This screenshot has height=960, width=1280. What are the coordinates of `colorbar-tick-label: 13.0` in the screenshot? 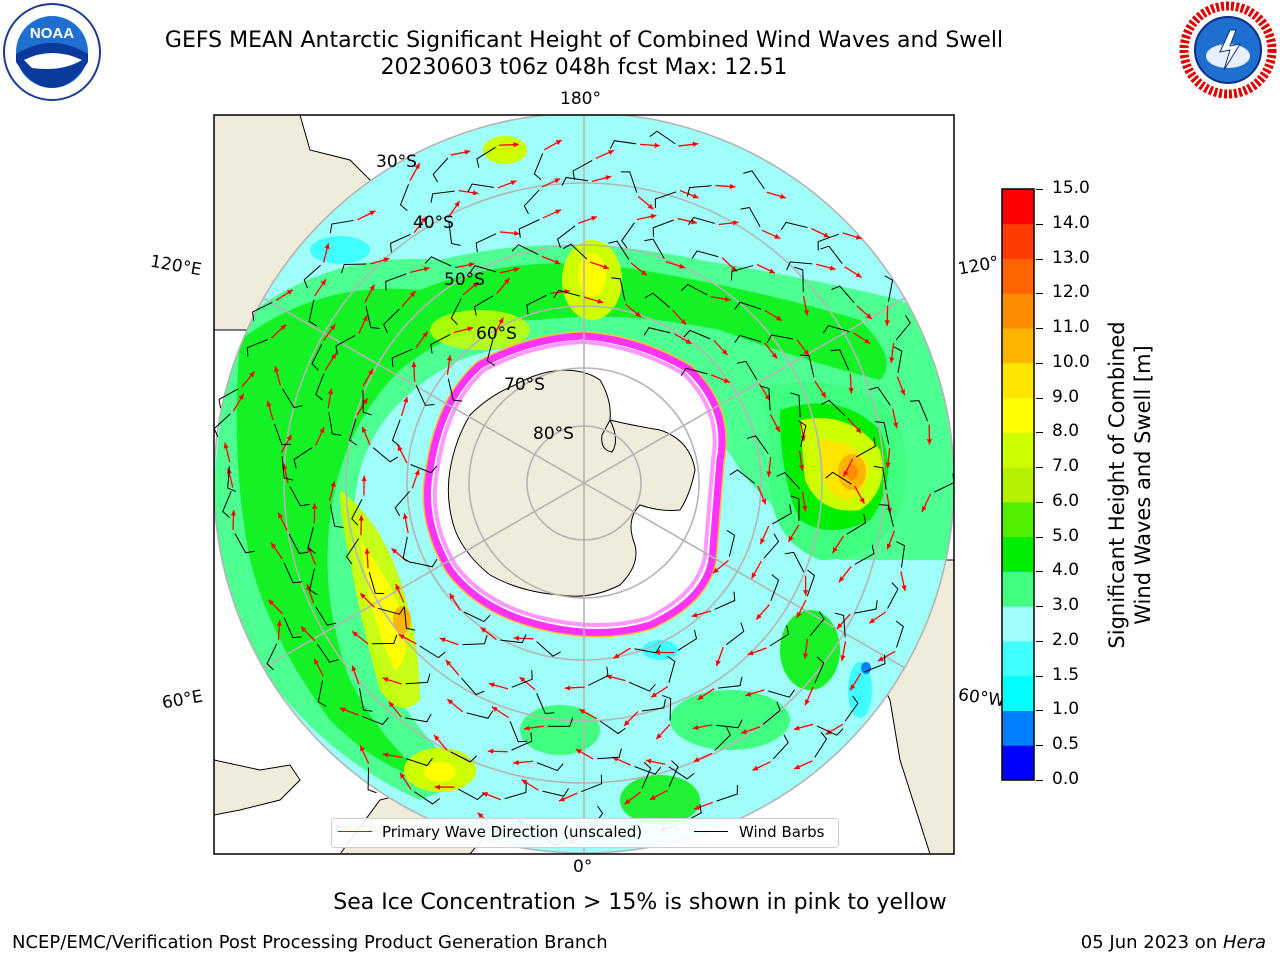 It's located at (1071, 257).